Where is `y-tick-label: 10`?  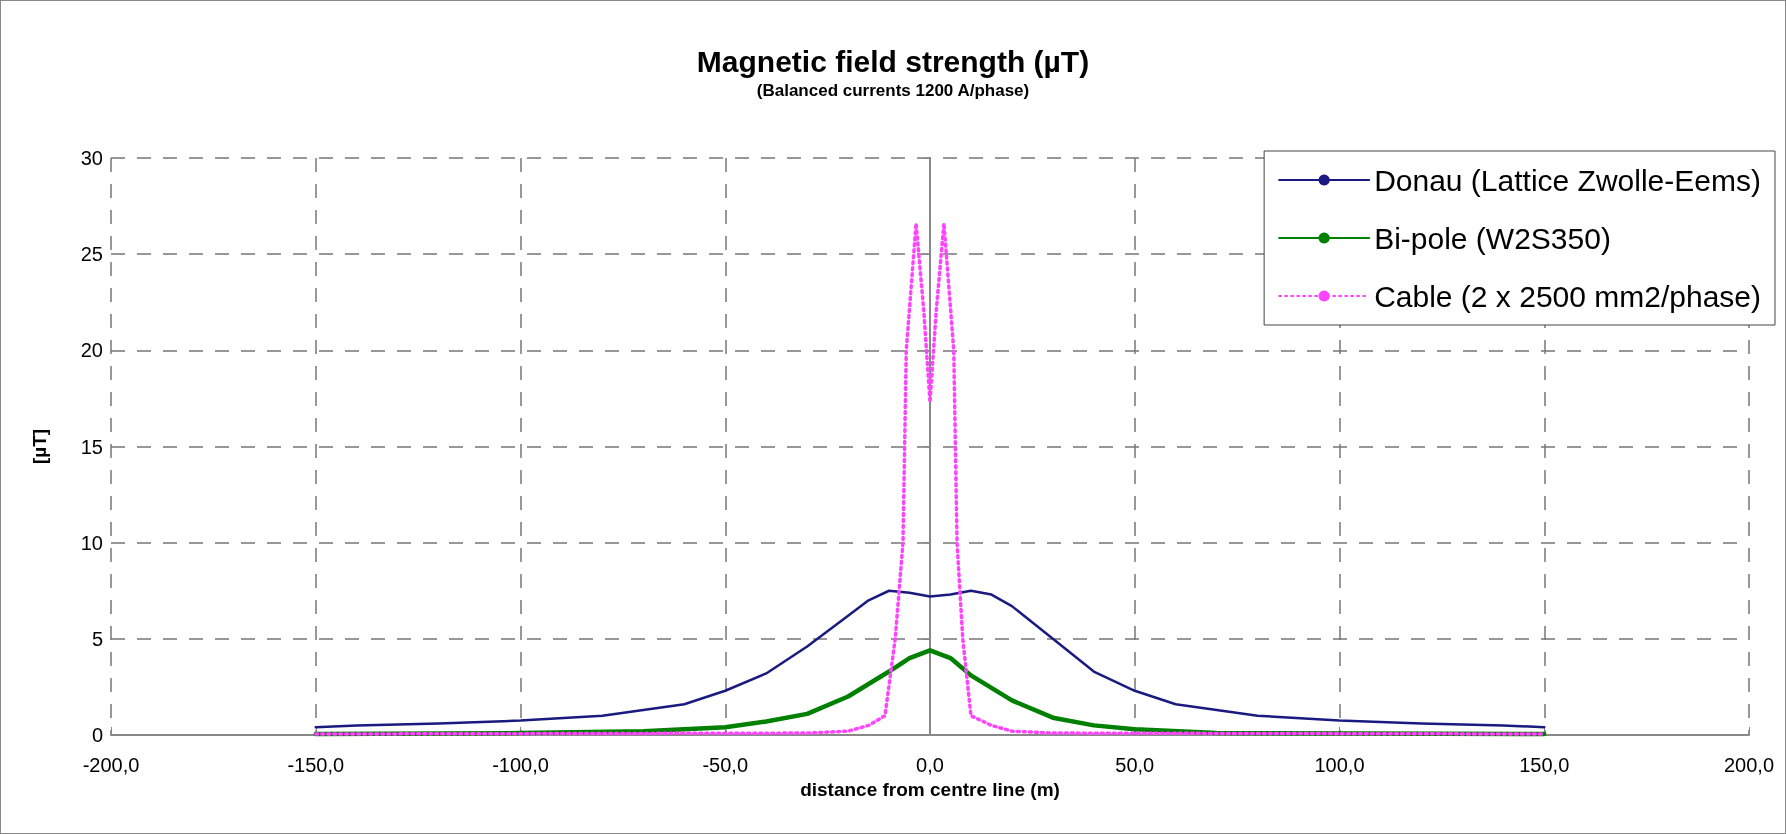 y-tick-label: 10 is located at coordinates (91, 542).